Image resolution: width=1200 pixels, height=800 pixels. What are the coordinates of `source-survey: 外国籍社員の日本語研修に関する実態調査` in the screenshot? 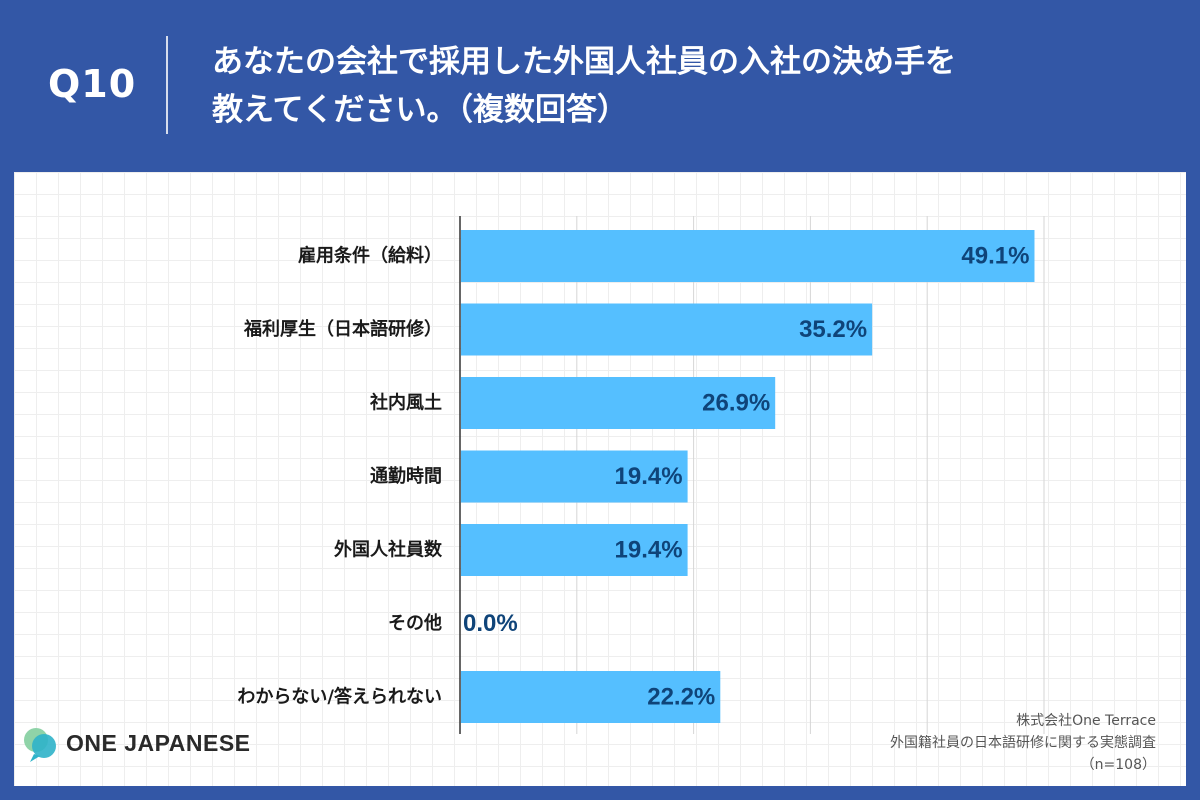 It's located at (1023, 743).